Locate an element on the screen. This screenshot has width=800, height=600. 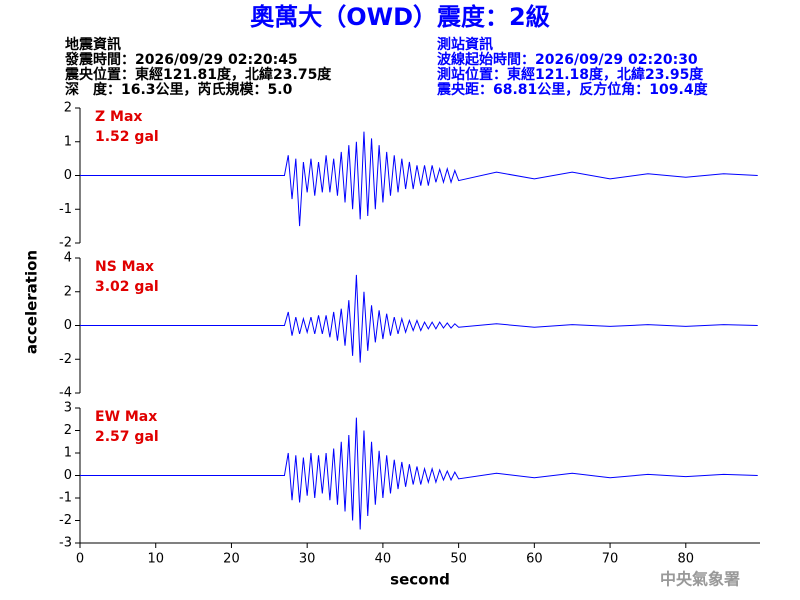
x-tick-label: 10 is located at coordinates (155, 559).